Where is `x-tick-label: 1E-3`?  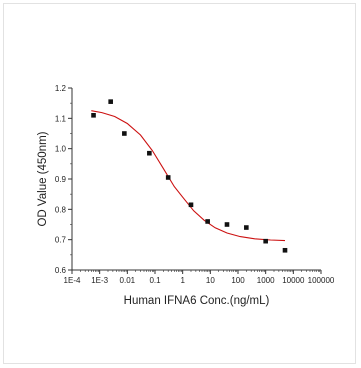 x-tick-label: 1E-3 is located at coordinates (99, 280).